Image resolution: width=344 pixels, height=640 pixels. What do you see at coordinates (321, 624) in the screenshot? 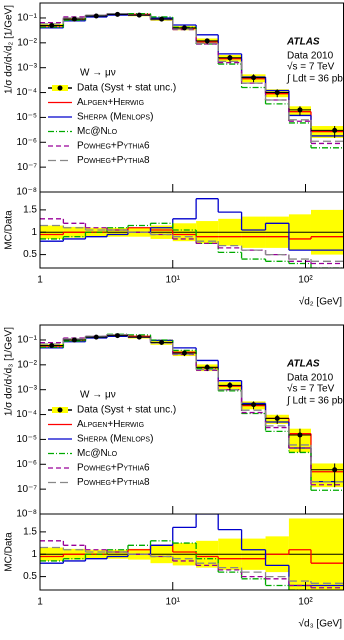
I see `x-axis-label: √d₃ [GeV]` at bounding box center [321, 624].